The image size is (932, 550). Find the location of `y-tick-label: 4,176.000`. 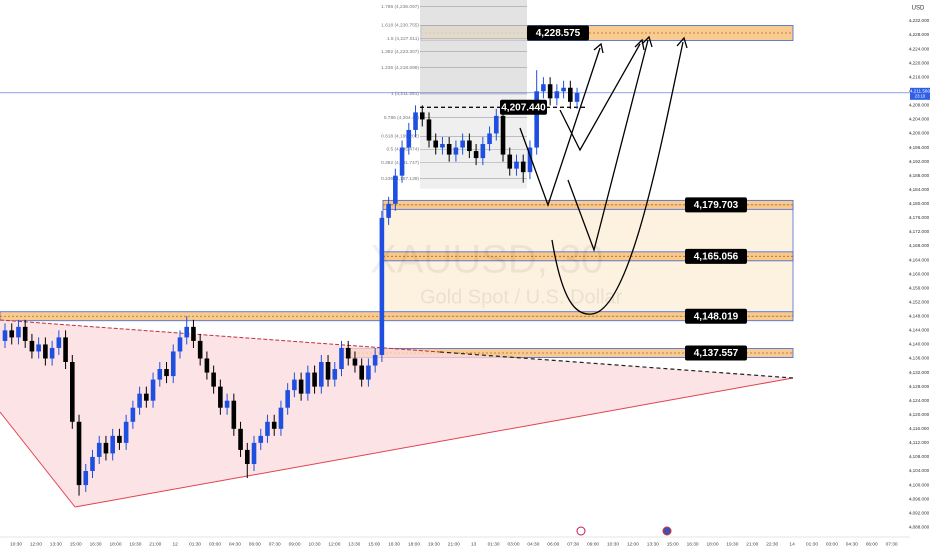

y-tick-label: 4,176.000 is located at coordinates (919, 217).